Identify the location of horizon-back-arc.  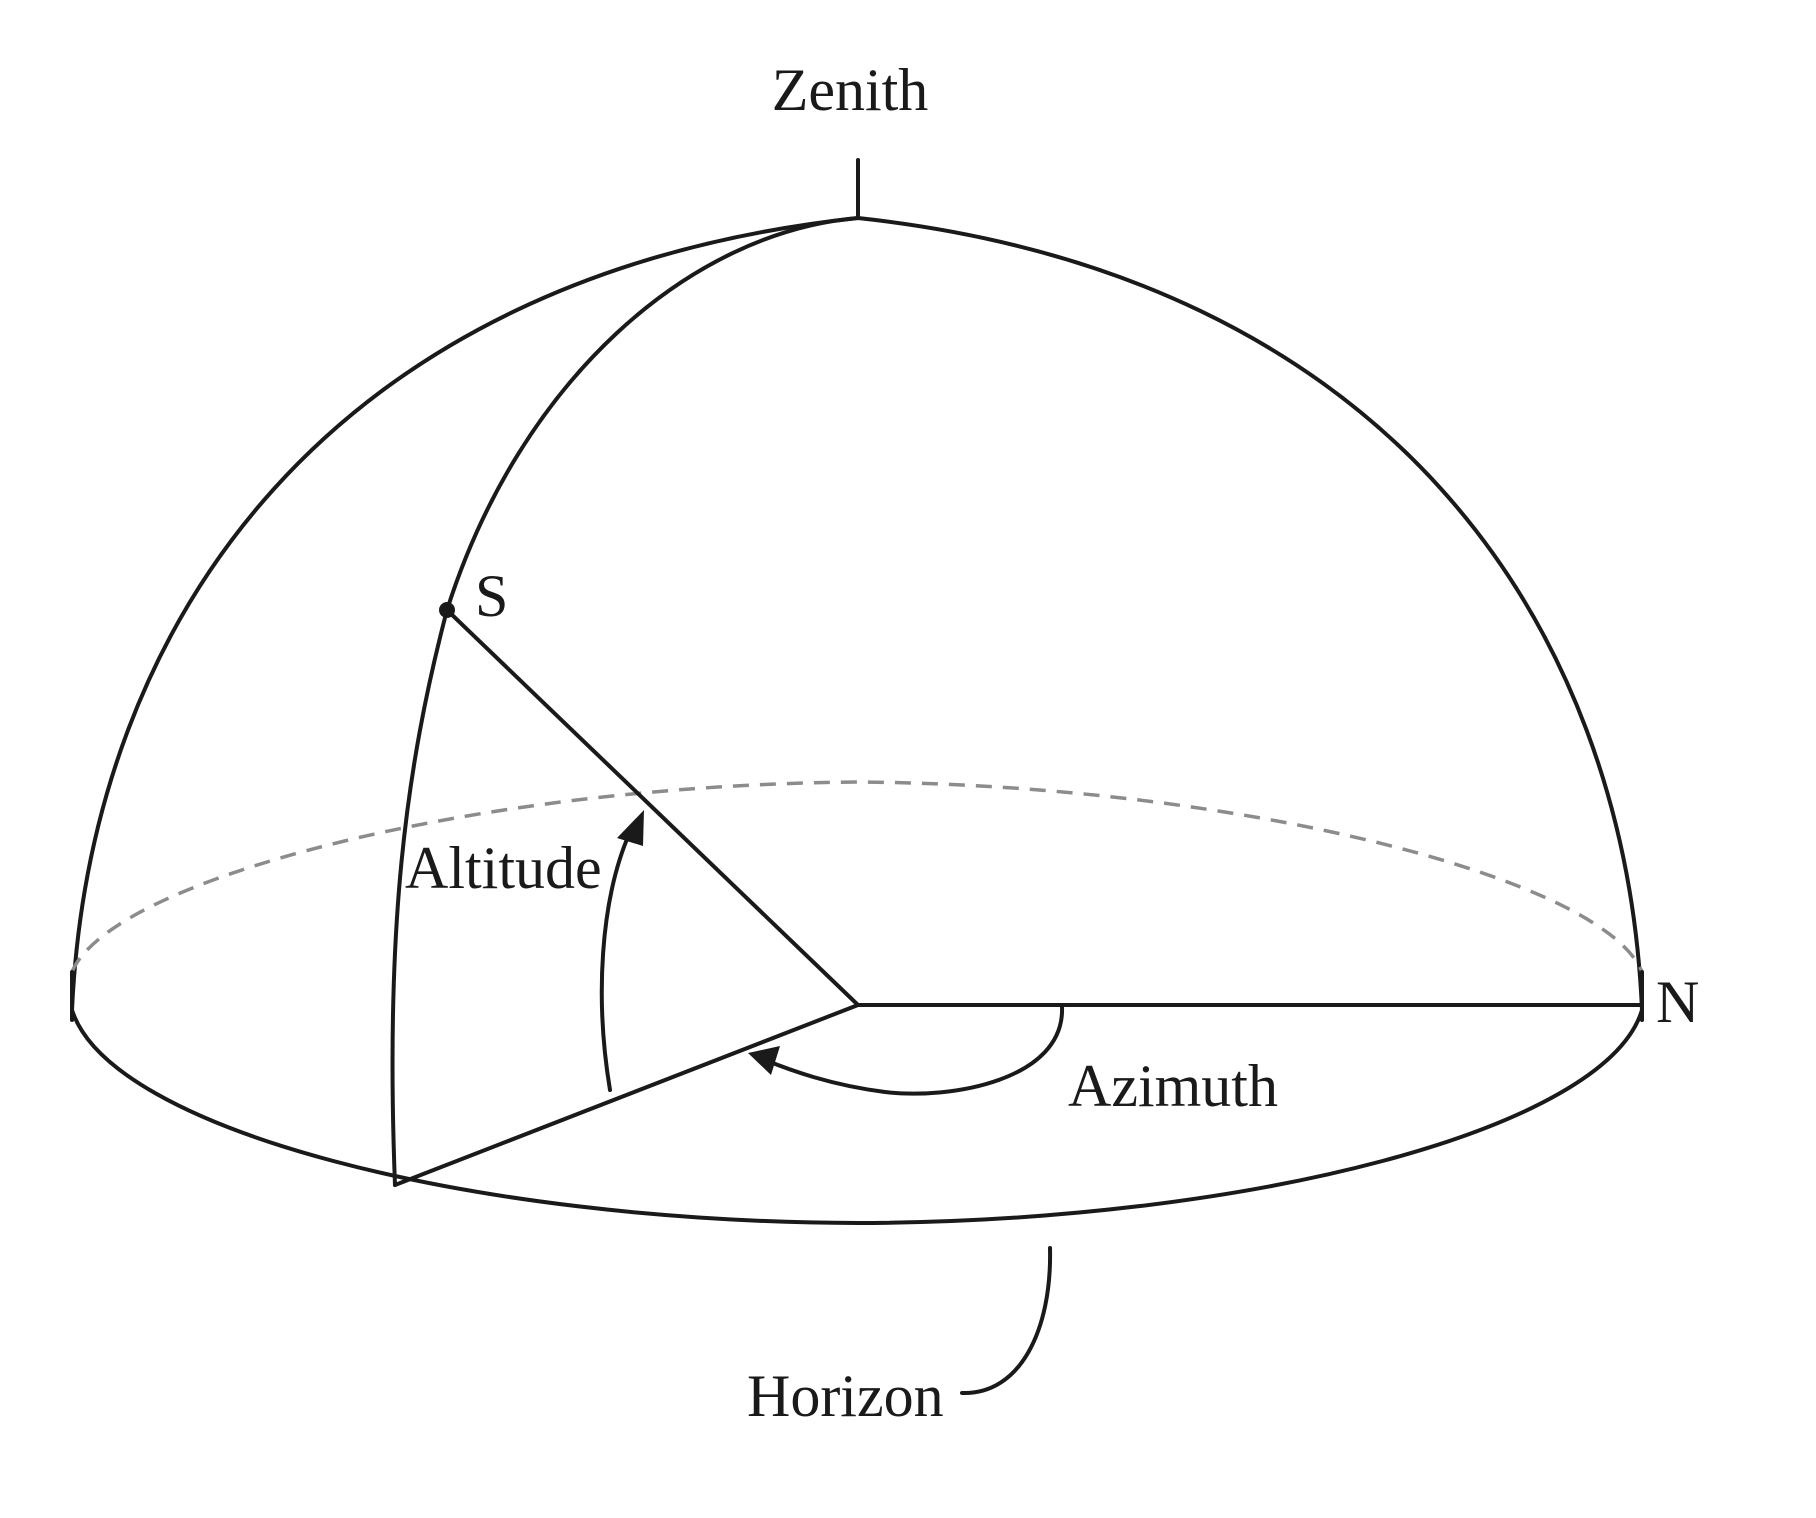
(857, 876).